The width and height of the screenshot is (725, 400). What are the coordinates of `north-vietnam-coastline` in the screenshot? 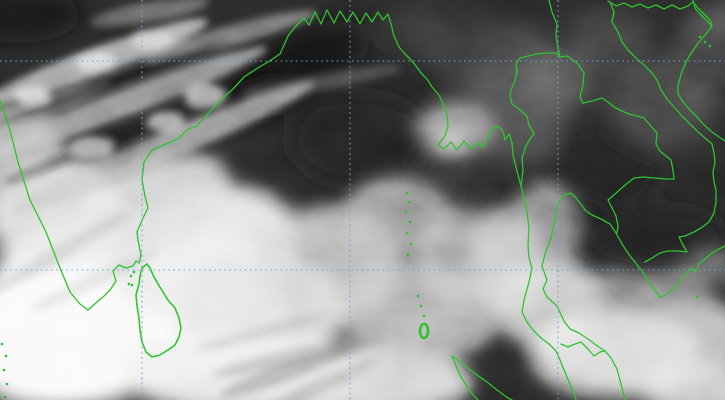 It's located at (701, 71).